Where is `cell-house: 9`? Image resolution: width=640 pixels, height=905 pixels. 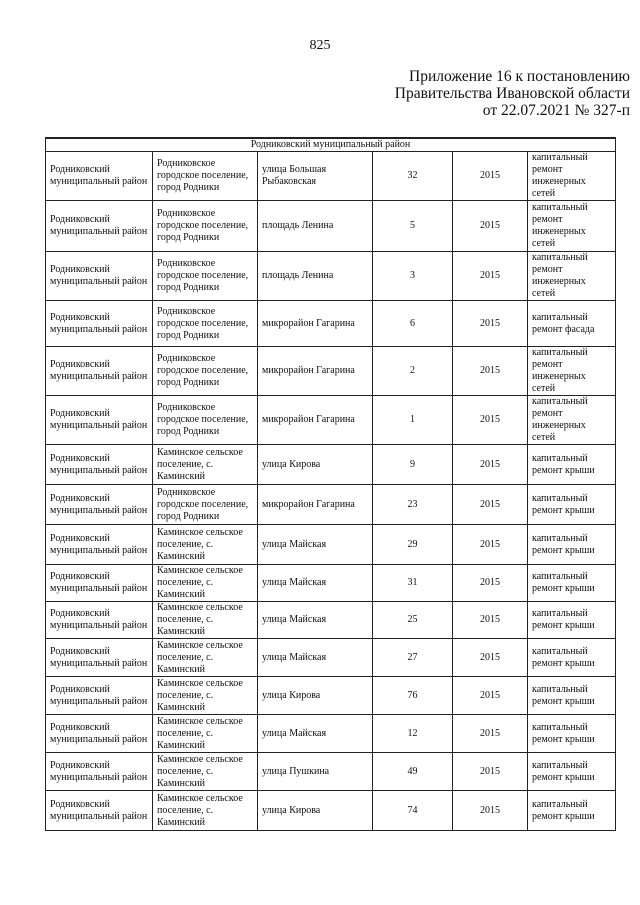
cell-house: 9 is located at coordinates (412, 464).